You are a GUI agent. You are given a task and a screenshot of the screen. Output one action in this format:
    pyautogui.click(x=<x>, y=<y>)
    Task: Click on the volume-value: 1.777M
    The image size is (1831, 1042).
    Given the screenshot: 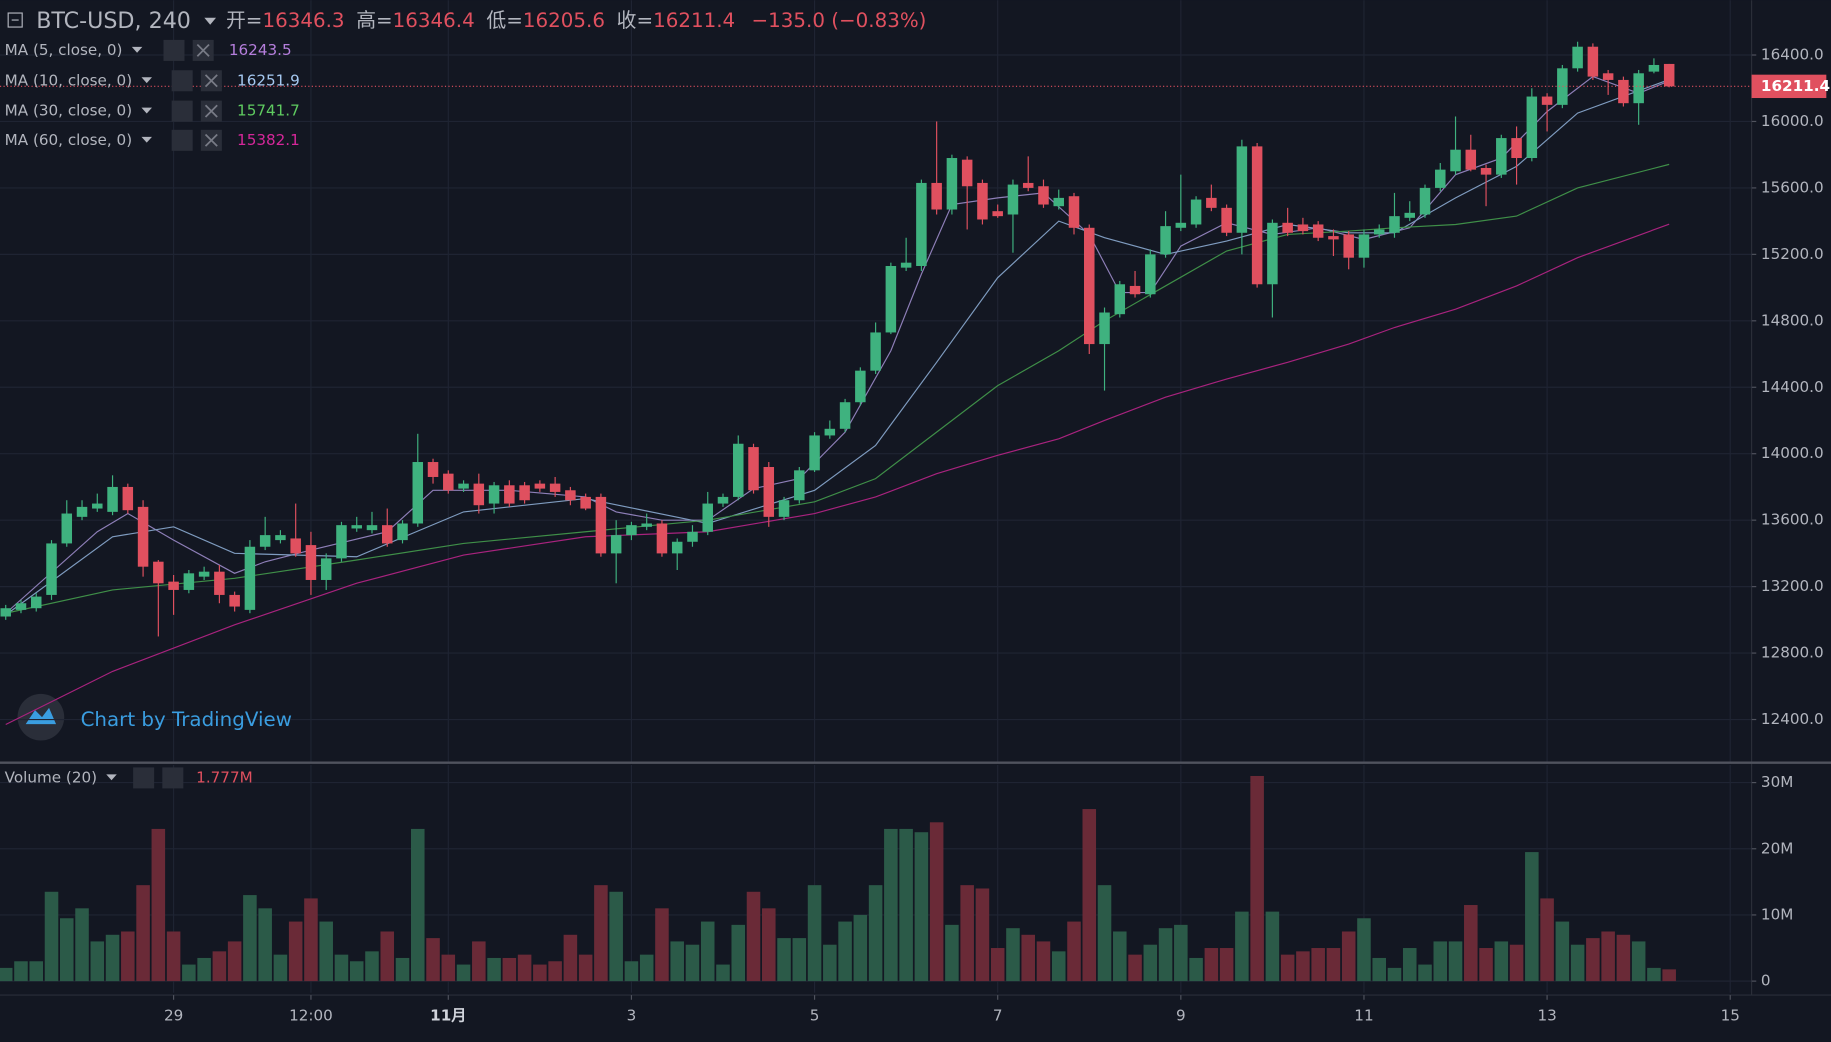 What is the action you would take?
    pyautogui.click(x=224, y=777)
    